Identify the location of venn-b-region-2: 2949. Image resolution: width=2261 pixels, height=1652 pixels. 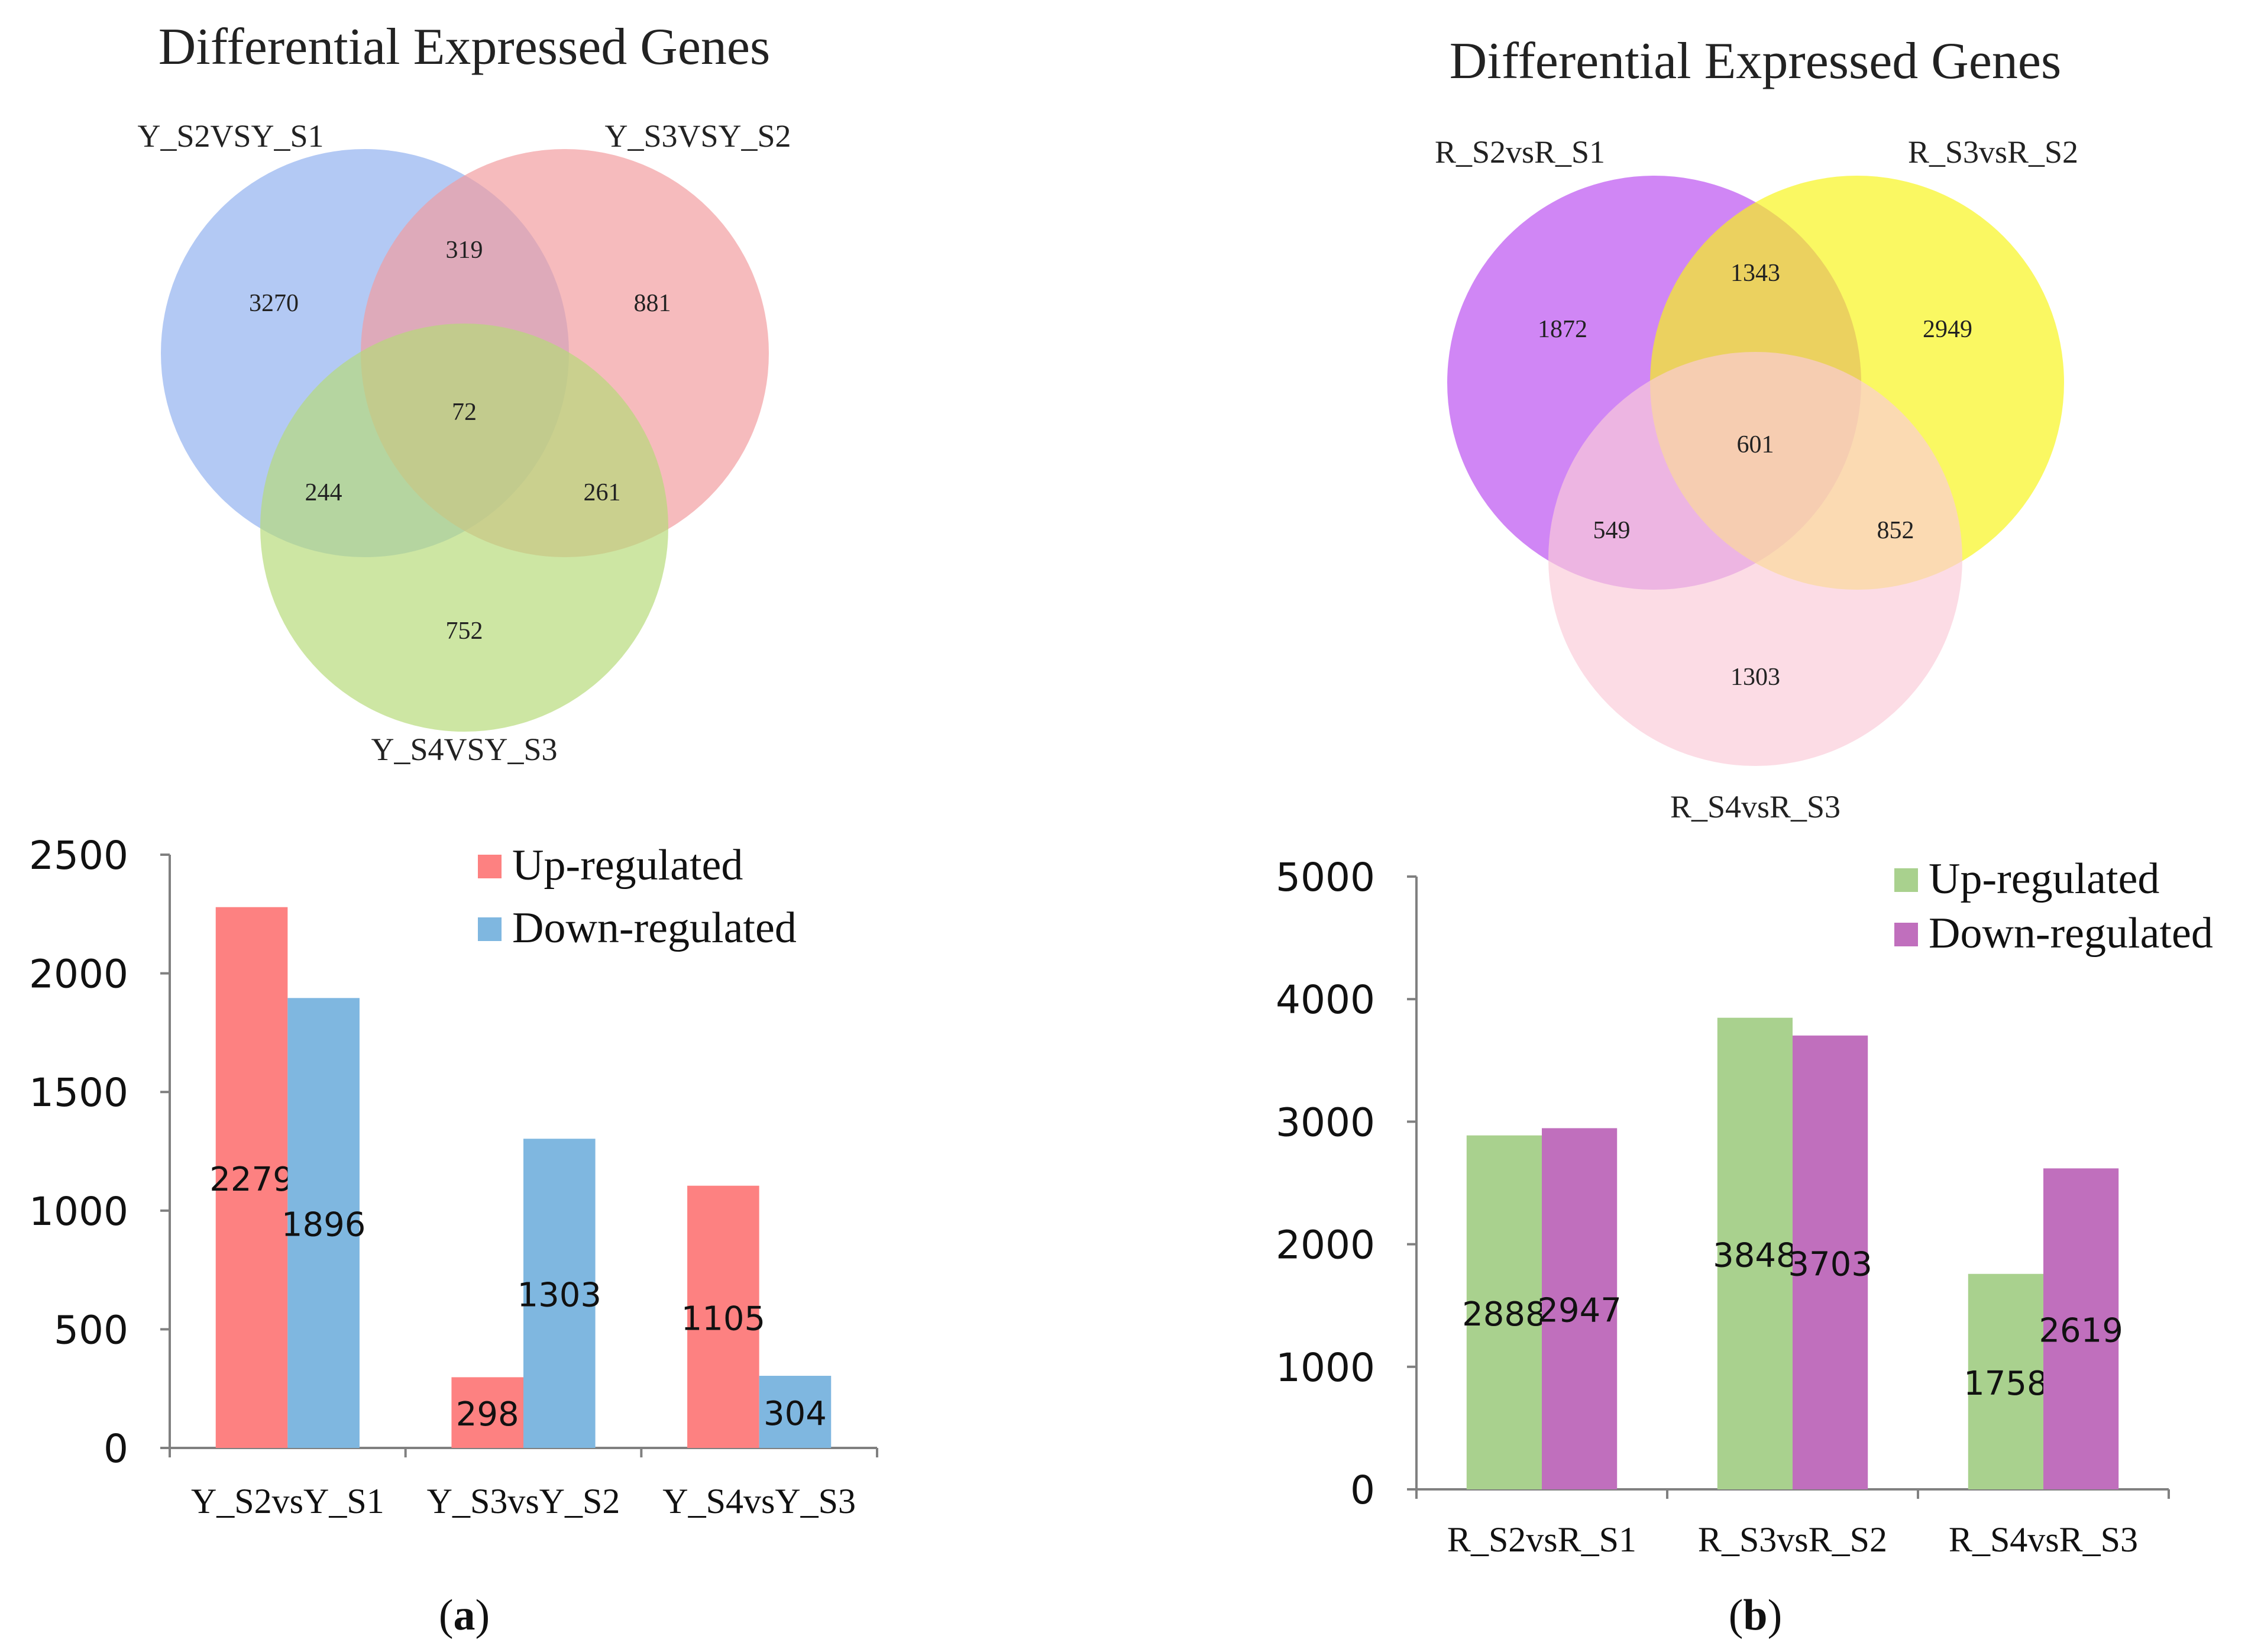
(1947, 329).